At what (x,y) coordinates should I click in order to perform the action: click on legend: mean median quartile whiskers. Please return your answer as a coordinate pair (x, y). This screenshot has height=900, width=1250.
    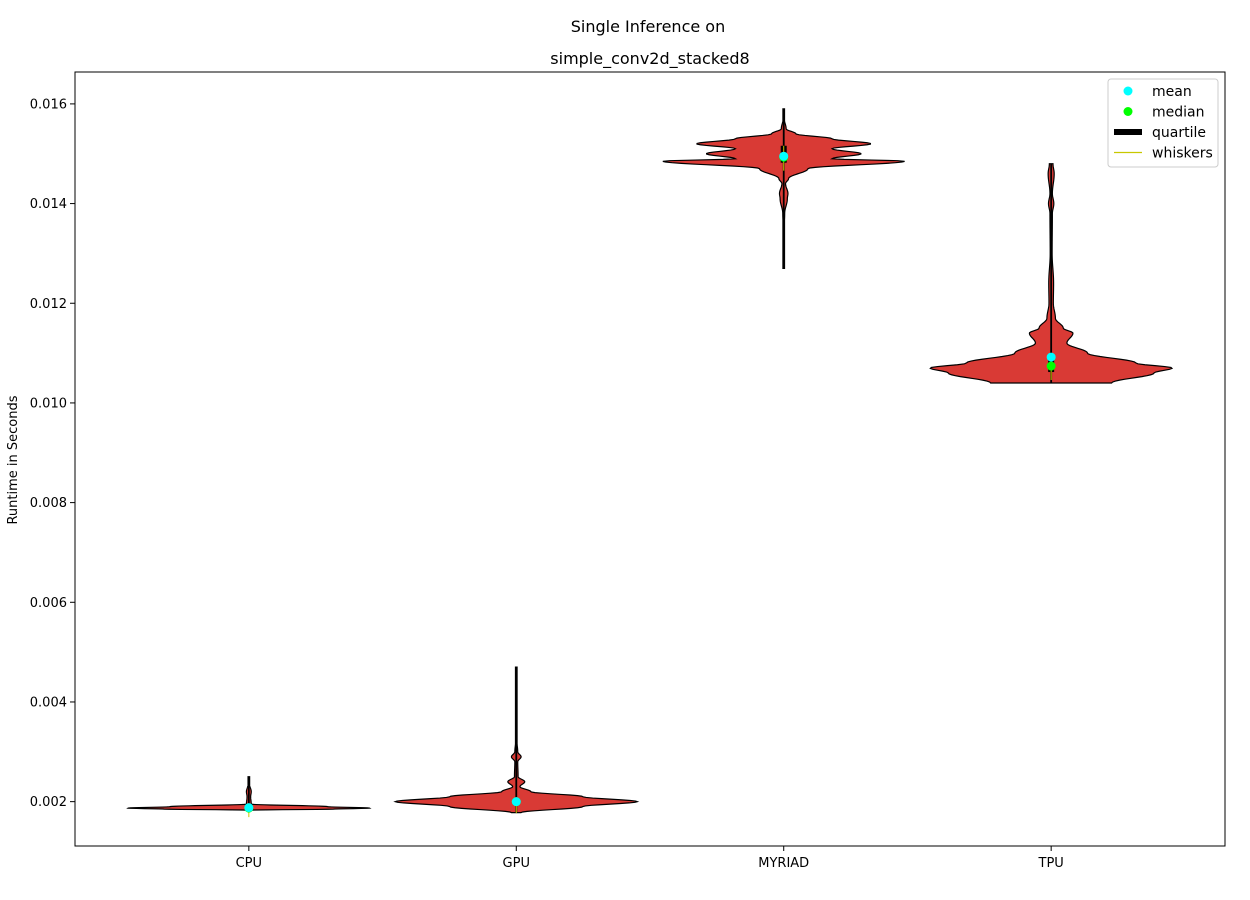
    Looking at the image, I should click on (1163, 123).